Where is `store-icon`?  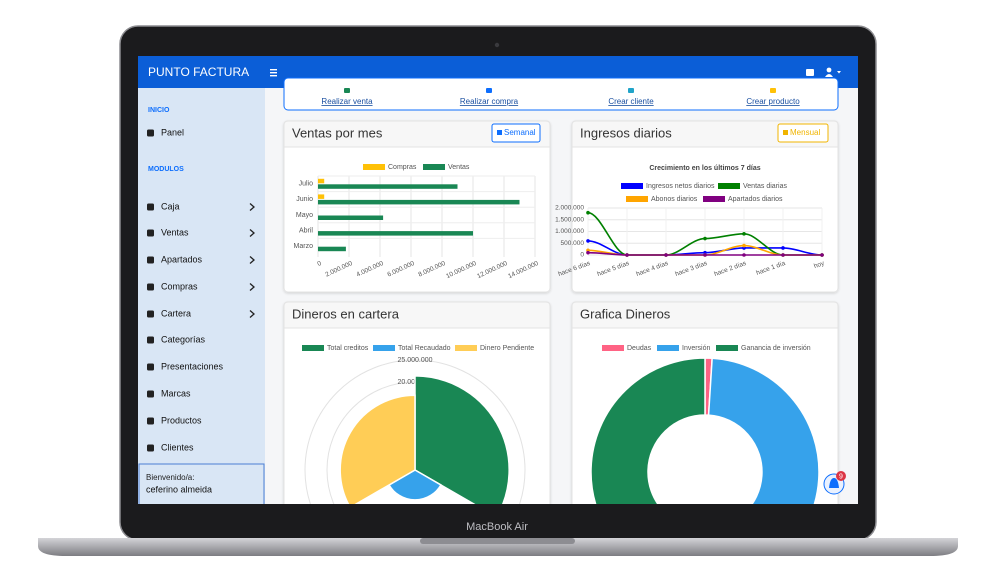
store-icon is located at coordinates (810, 72).